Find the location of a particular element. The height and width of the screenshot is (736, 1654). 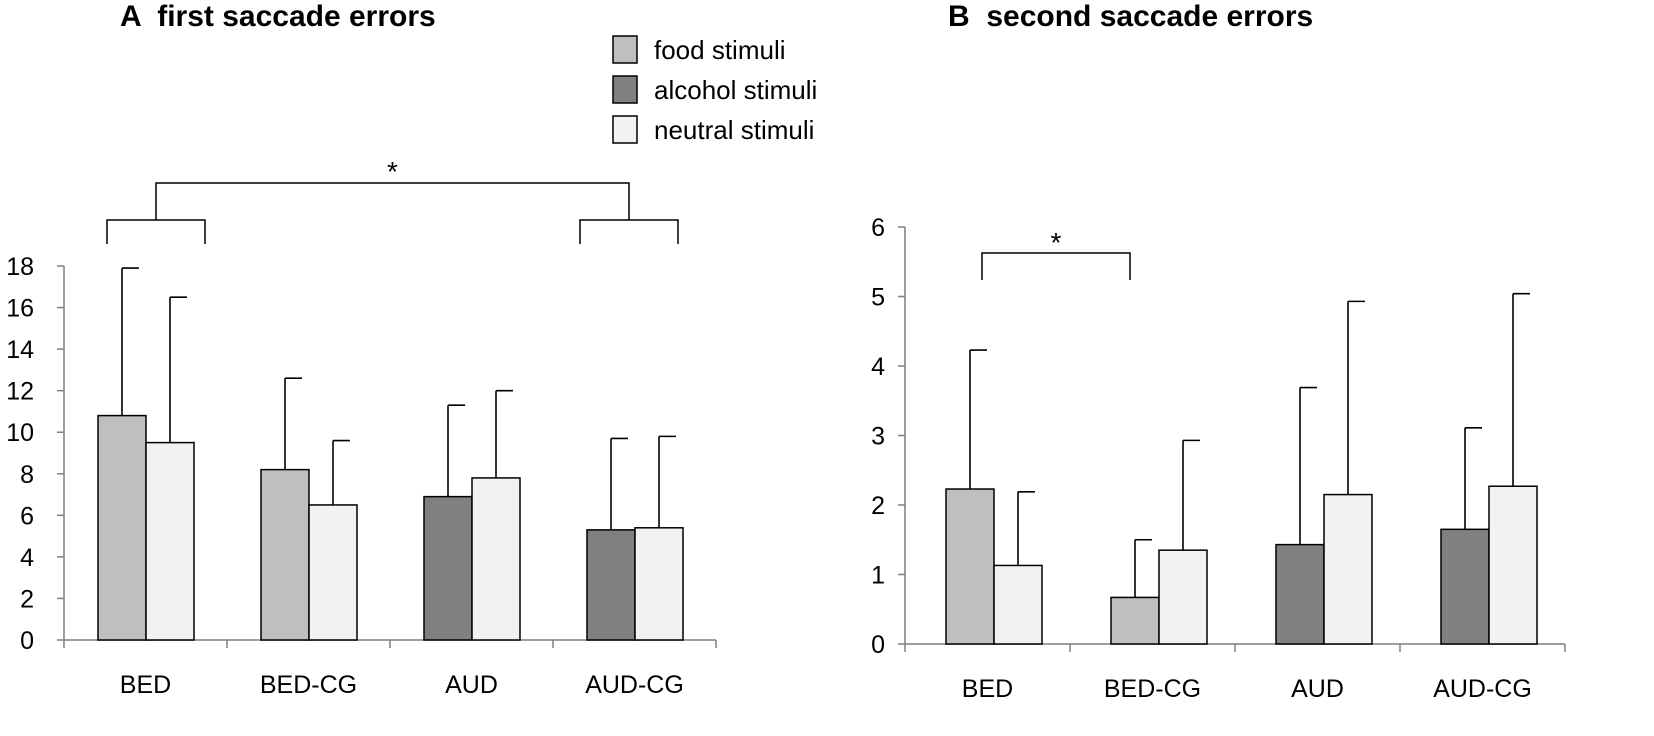

y-tick-label: 16 is located at coordinates (20, 309).